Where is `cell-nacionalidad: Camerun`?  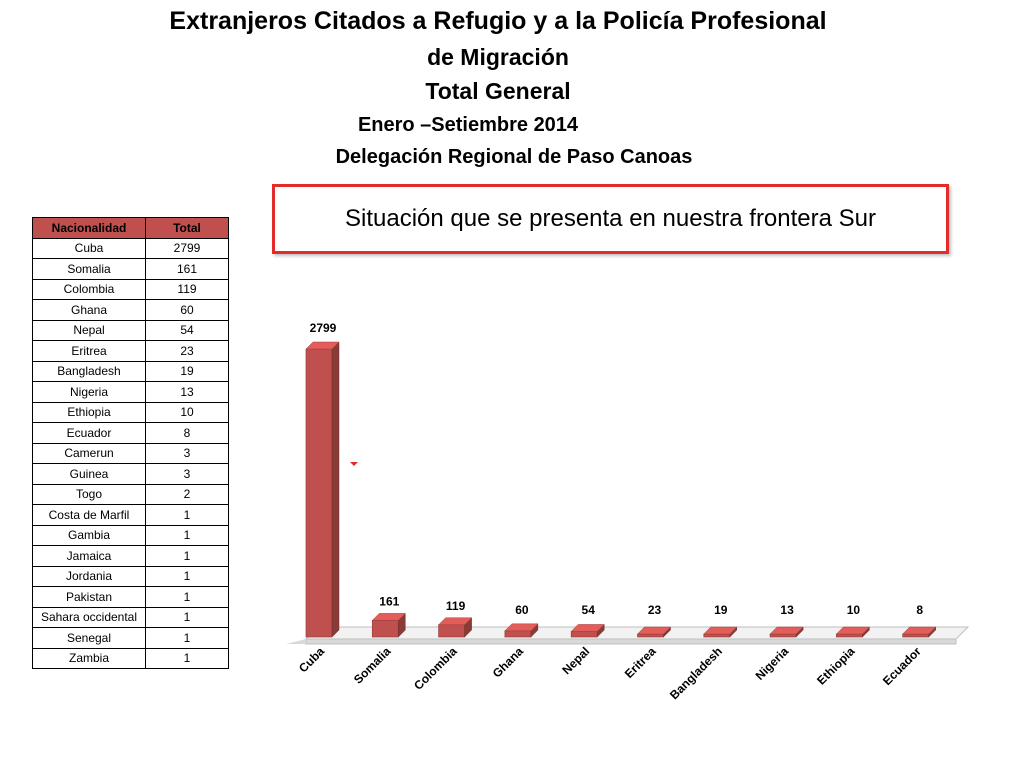 cell-nacionalidad: Camerun is located at coordinates (89, 453).